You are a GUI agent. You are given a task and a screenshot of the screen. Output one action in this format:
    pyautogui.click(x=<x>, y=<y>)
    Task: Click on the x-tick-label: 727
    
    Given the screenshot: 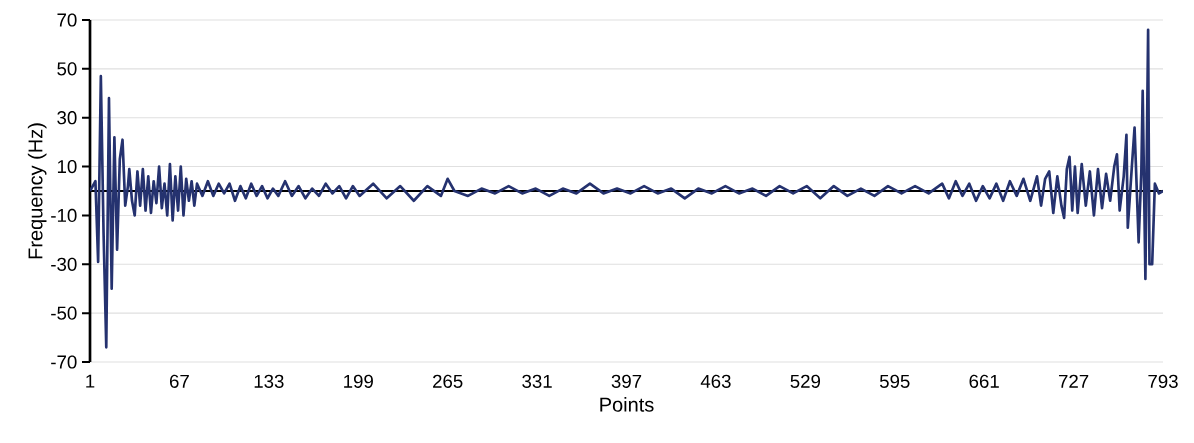 What is the action you would take?
    pyautogui.click(x=1073, y=381)
    